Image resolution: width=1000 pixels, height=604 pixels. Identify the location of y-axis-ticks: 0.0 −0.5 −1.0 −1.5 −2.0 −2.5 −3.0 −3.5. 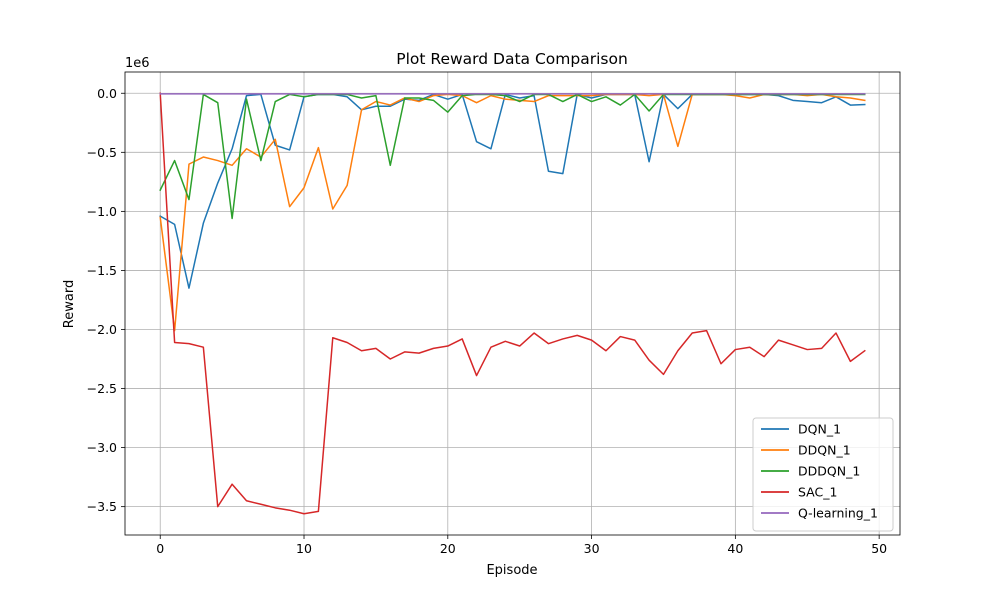
(106, 300).